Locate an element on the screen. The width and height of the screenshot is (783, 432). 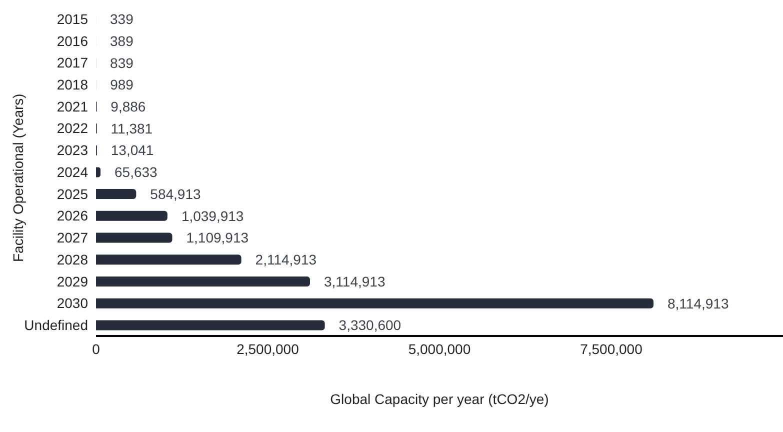
y-tick-label: 2021 is located at coordinates (72, 106).